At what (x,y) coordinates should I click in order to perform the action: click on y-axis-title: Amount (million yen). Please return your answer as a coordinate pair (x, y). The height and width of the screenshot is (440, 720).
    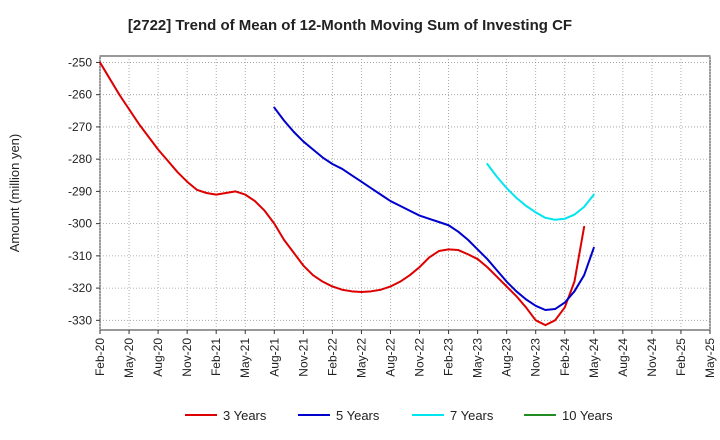
    Looking at the image, I should click on (14, 193).